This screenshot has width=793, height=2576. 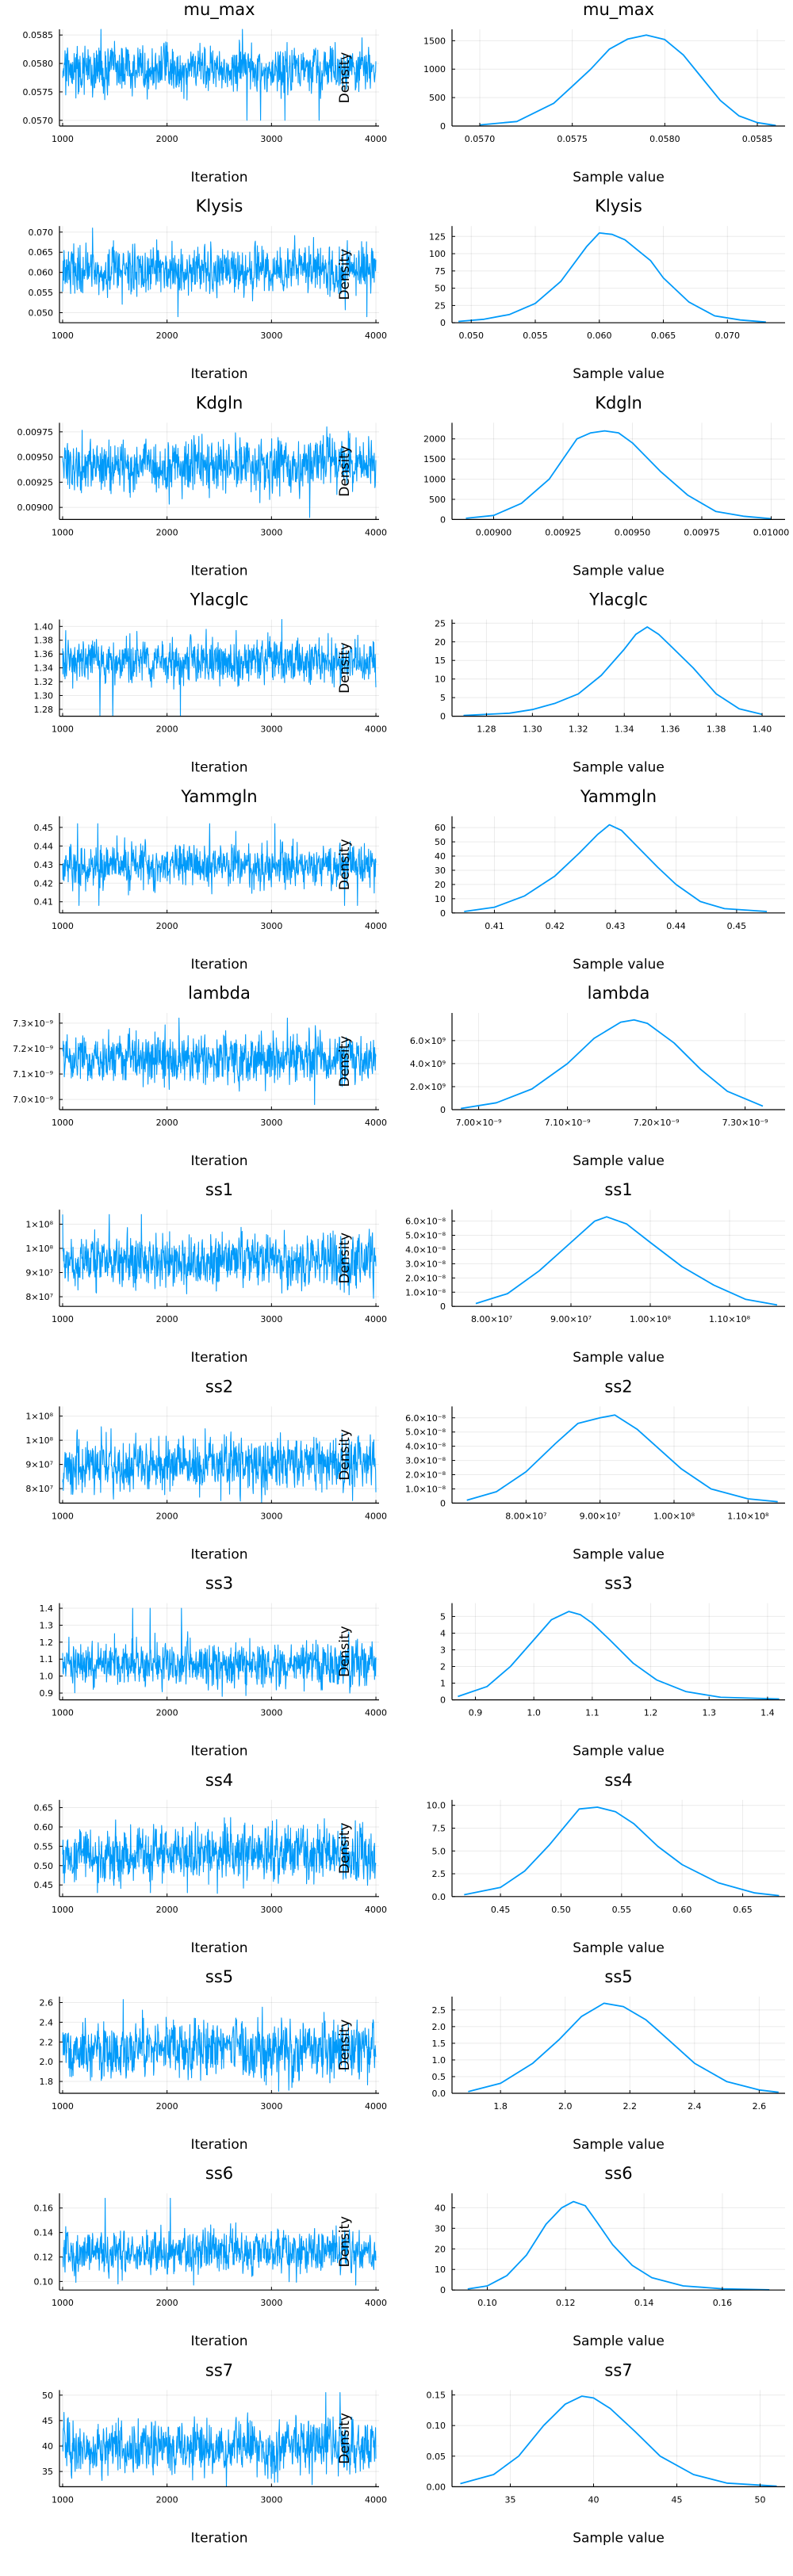 I want to click on y-tick-label: 1.3, so click(x=47, y=1625).